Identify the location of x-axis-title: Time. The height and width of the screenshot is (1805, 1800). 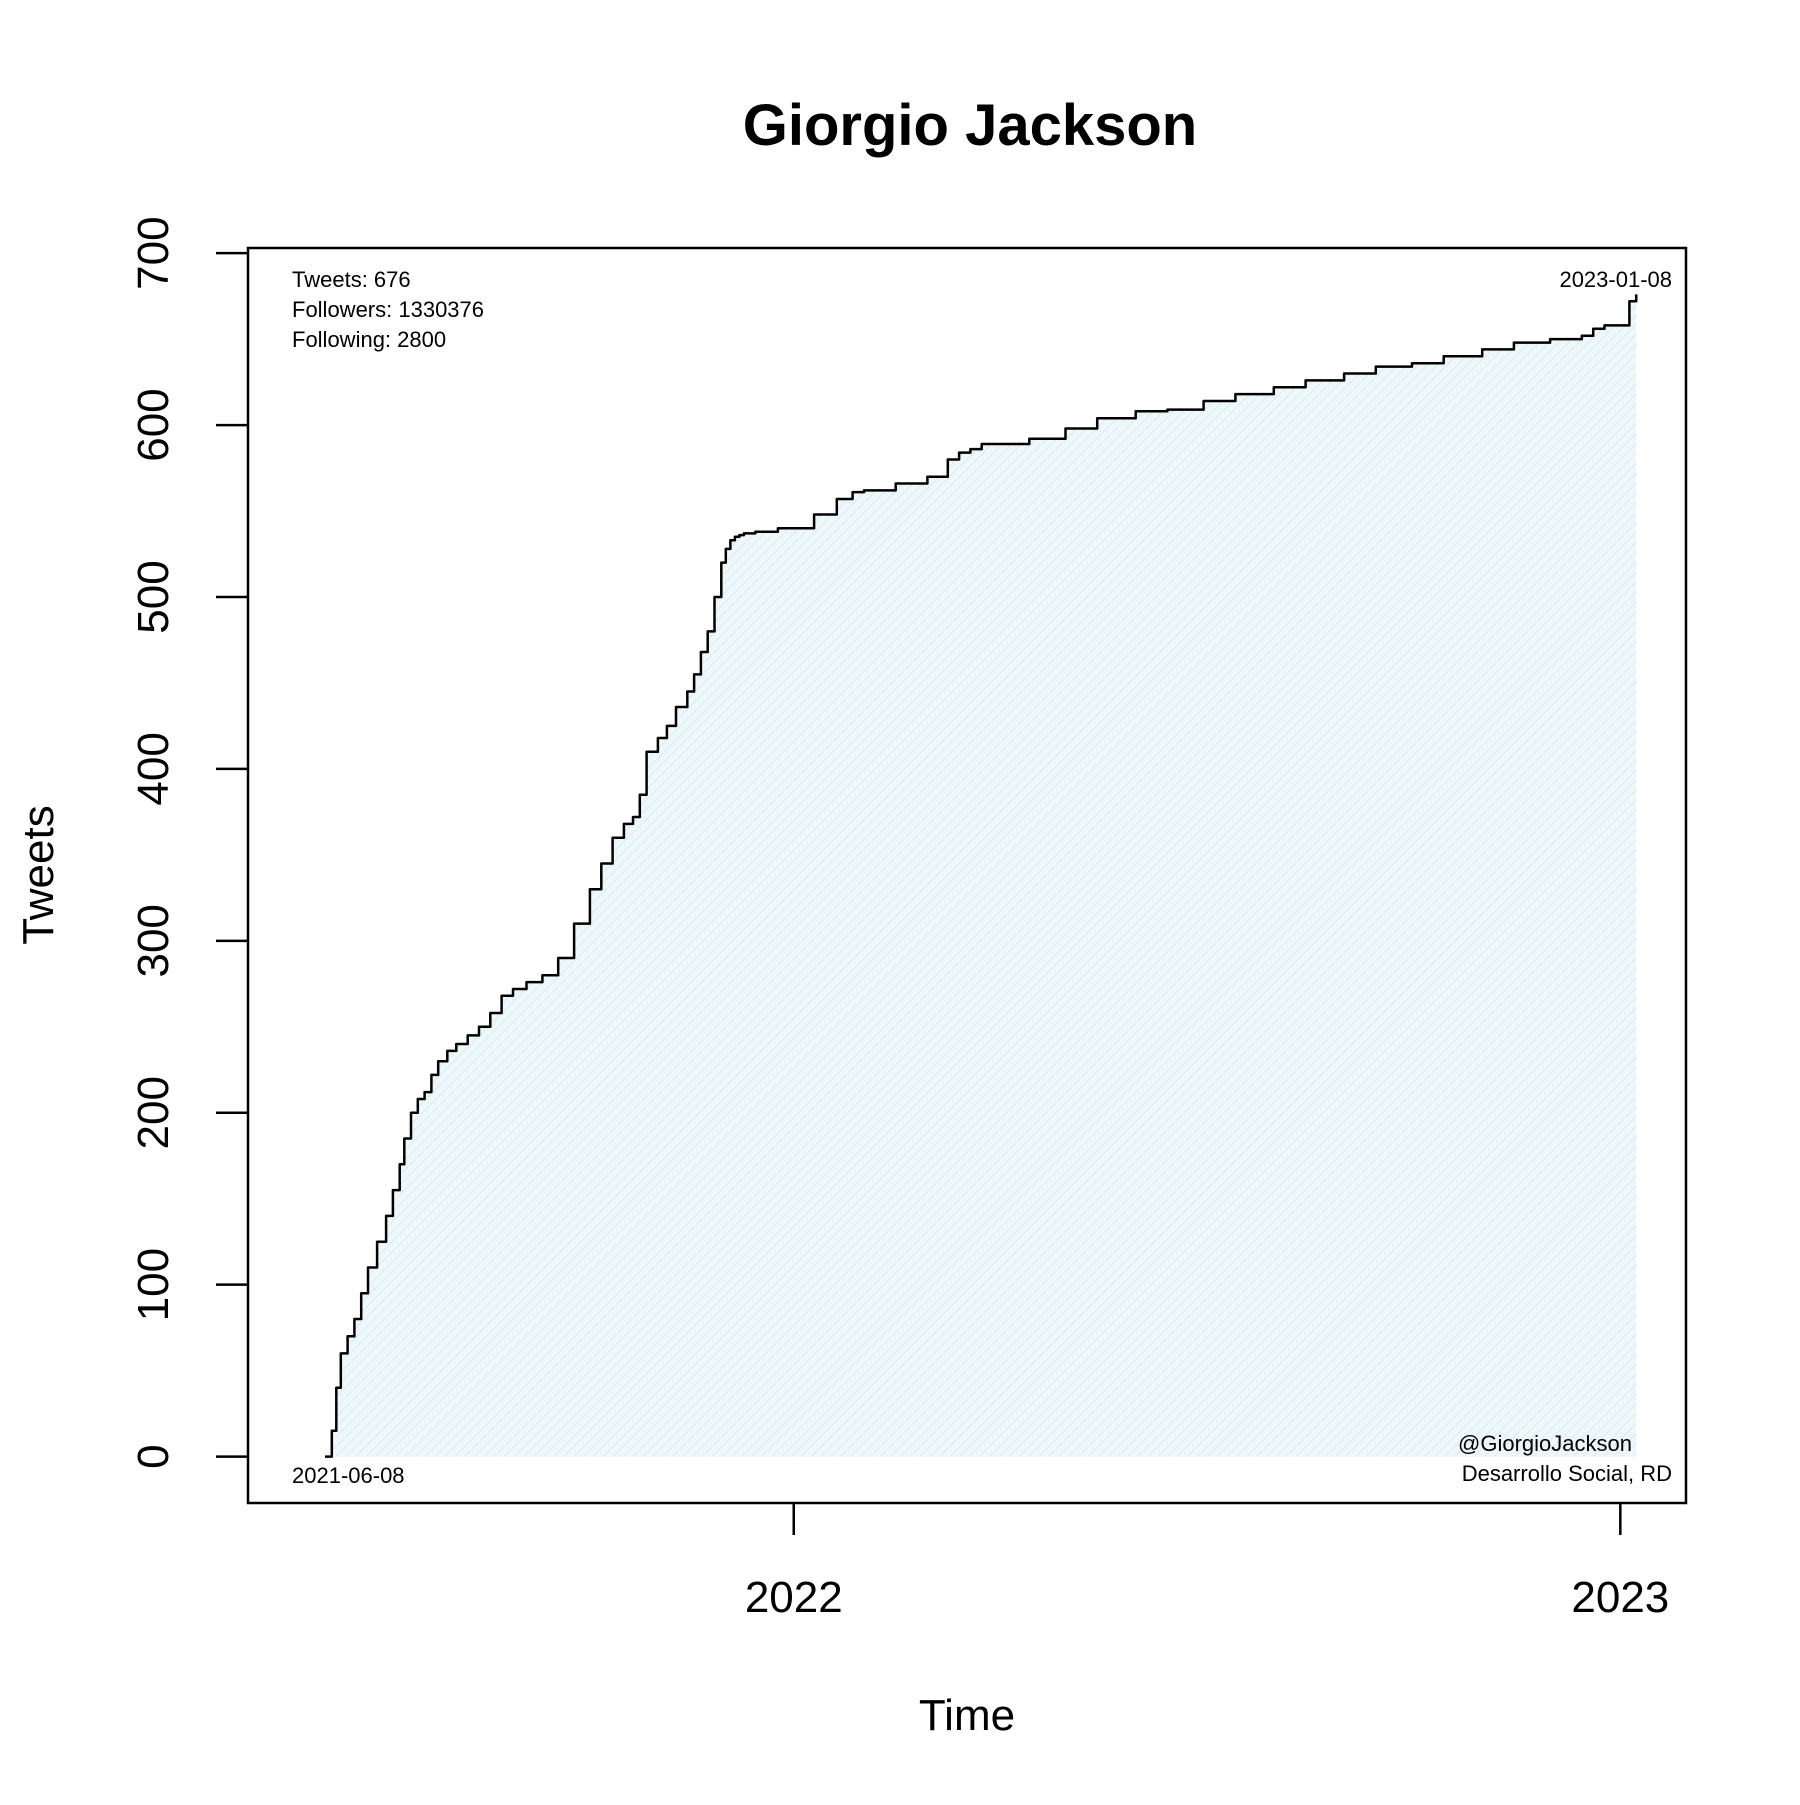
(967, 1715).